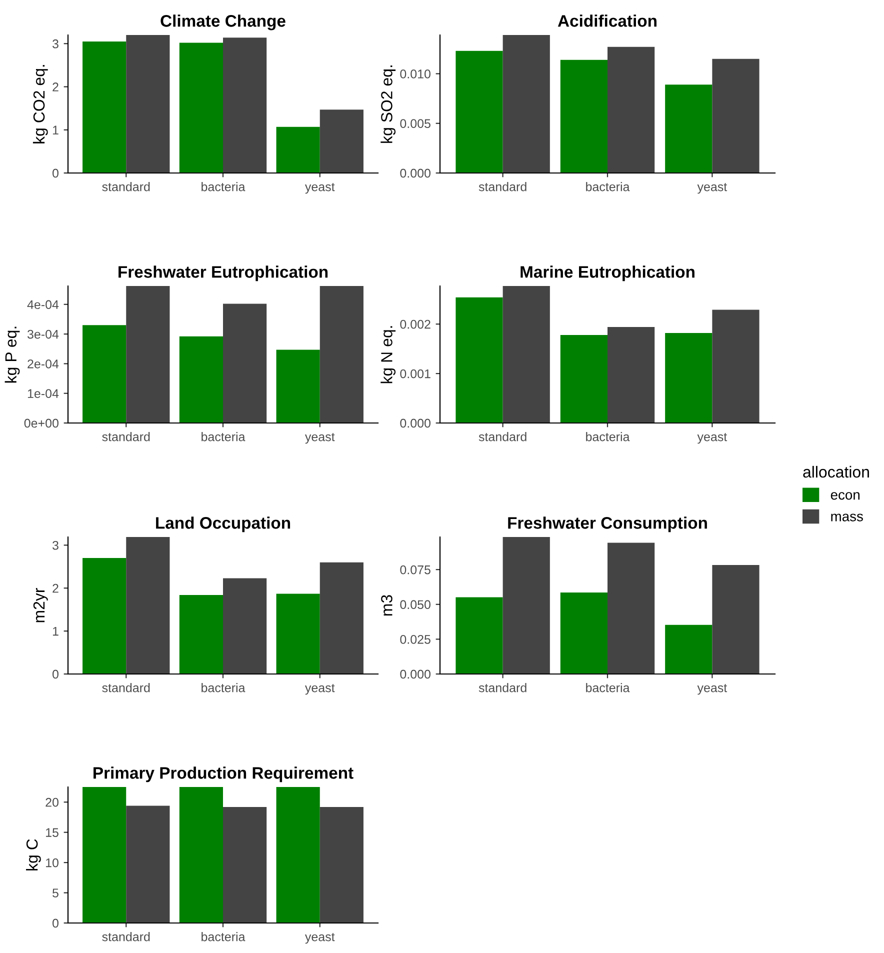 The width and height of the screenshot is (884, 953). What do you see at coordinates (41, 423) in the screenshot?
I see `y-tick-label: 0e+00` at bounding box center [41, 423].